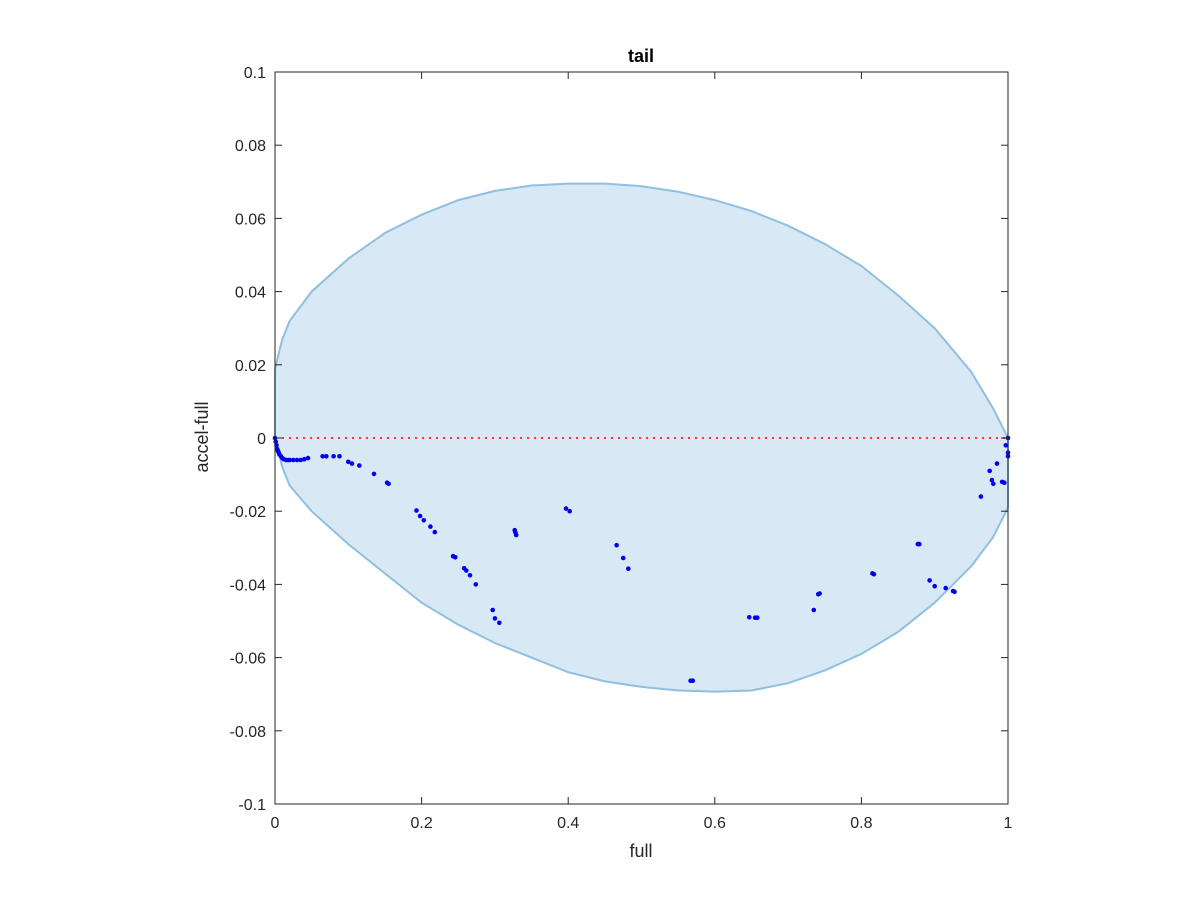 The height and width of the screenshot is (900, 1200). What do you see at coordinates (642, 823) in the screenshot?
I see `x-tick-labels: 0 0.2 0.4 0.6 0.8 1` at bounding box center [642, 823].